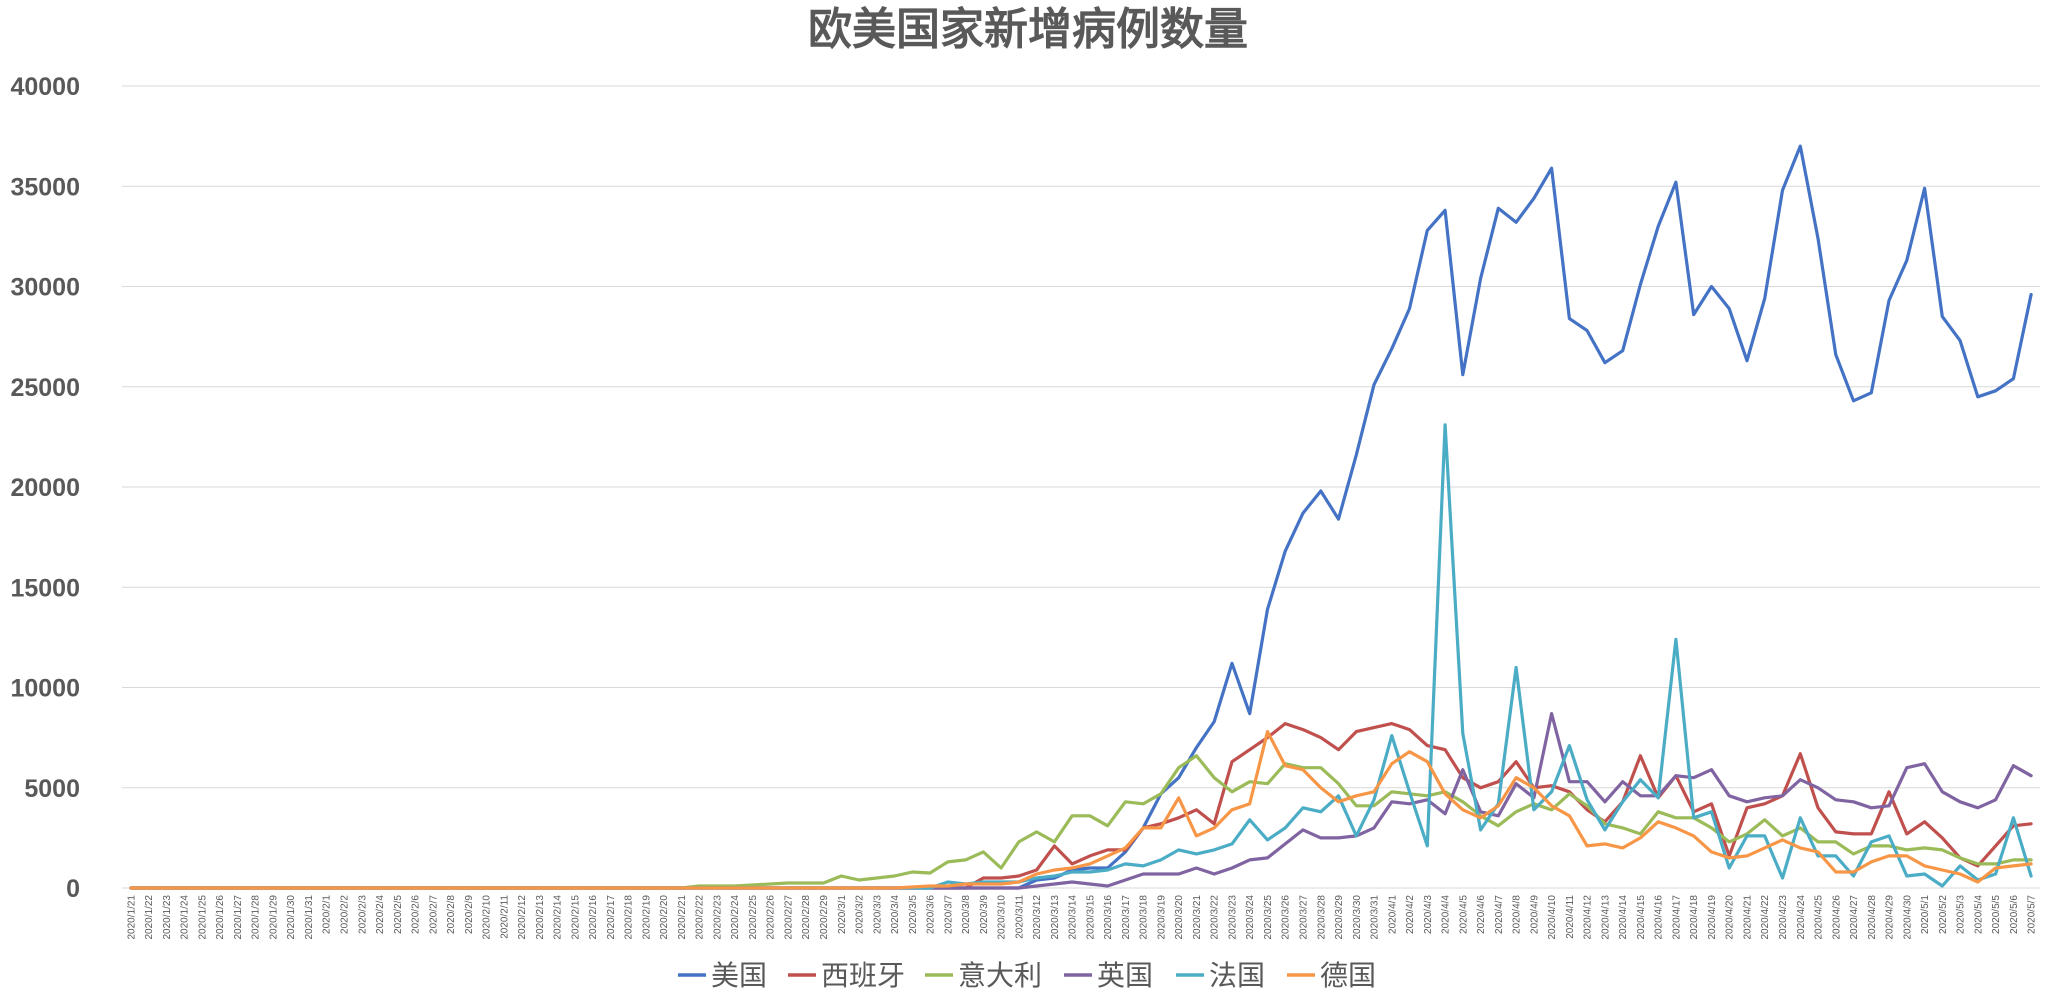 The image size is (2048, 998). What do you see at coordinates (469, 914) in the screenshot?
I see `x-tick-label: 2020/2/9` at bounding box center [469, 914].